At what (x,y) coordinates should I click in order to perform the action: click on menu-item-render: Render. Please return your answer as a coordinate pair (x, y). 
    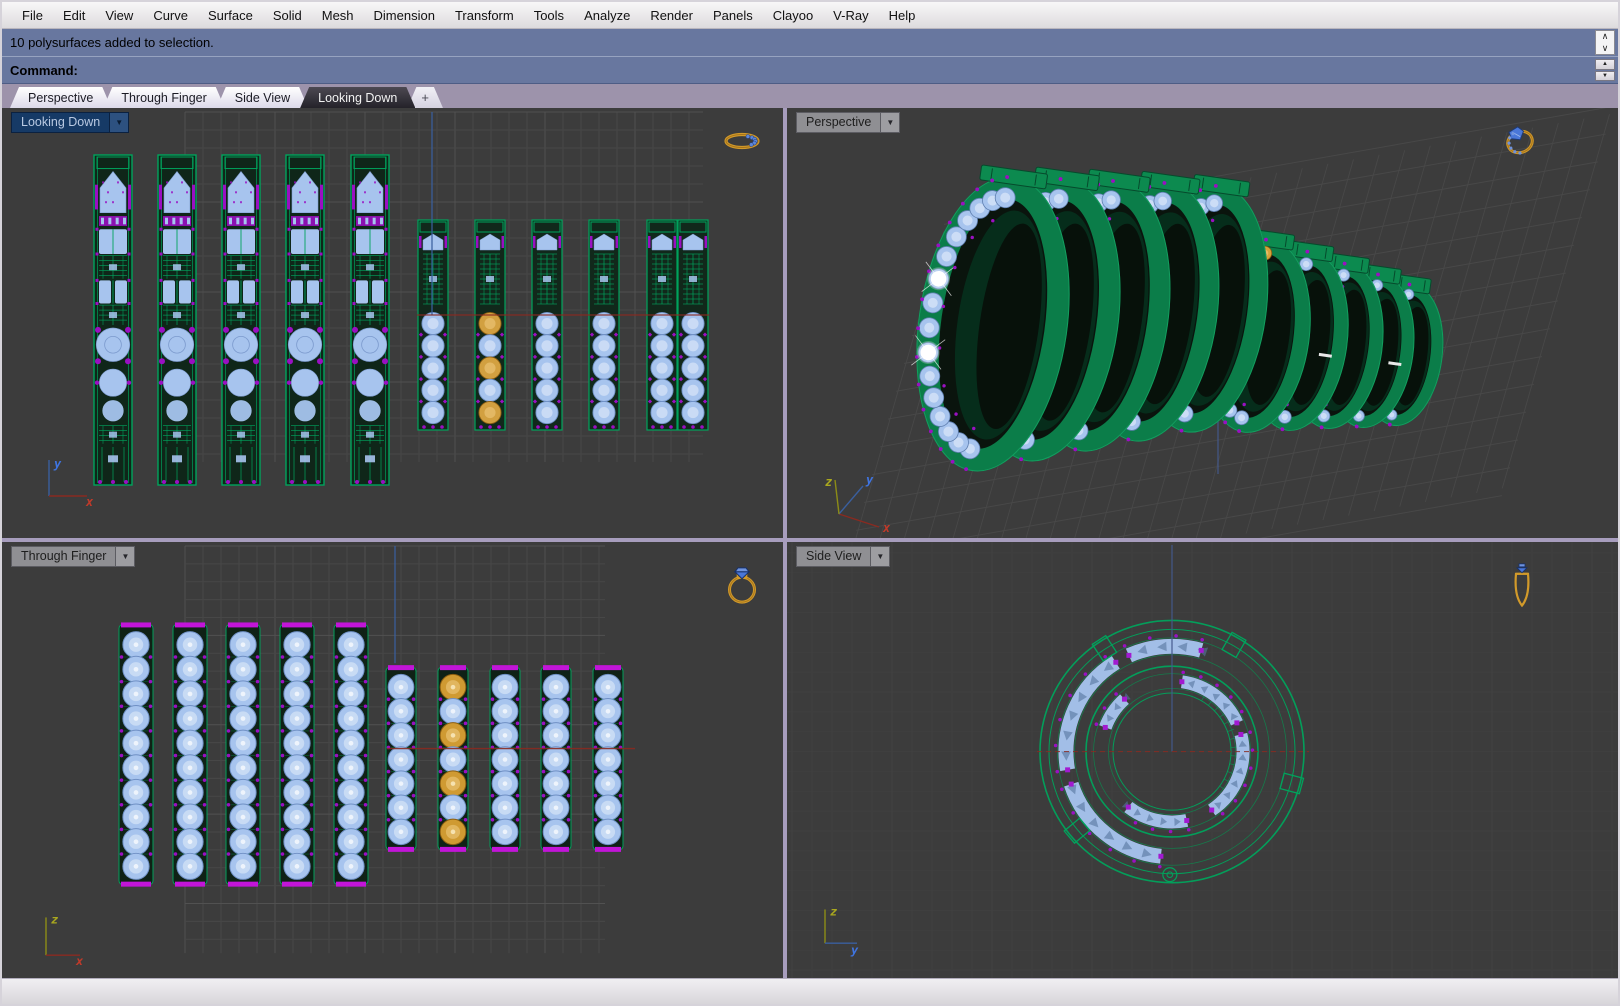
    Looking at the image, I should click on (671, 15).